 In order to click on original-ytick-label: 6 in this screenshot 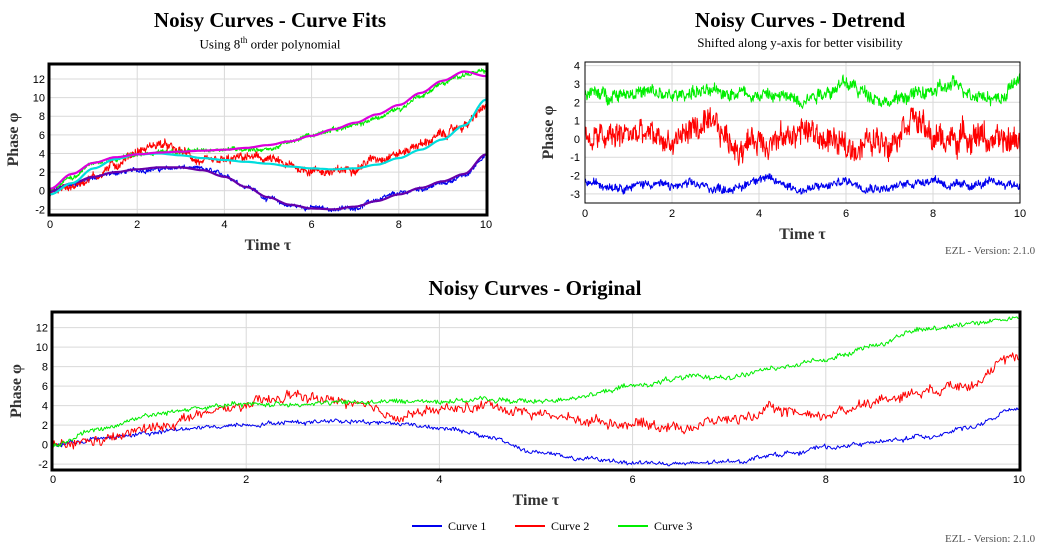, I will do `click(45, 387)`.